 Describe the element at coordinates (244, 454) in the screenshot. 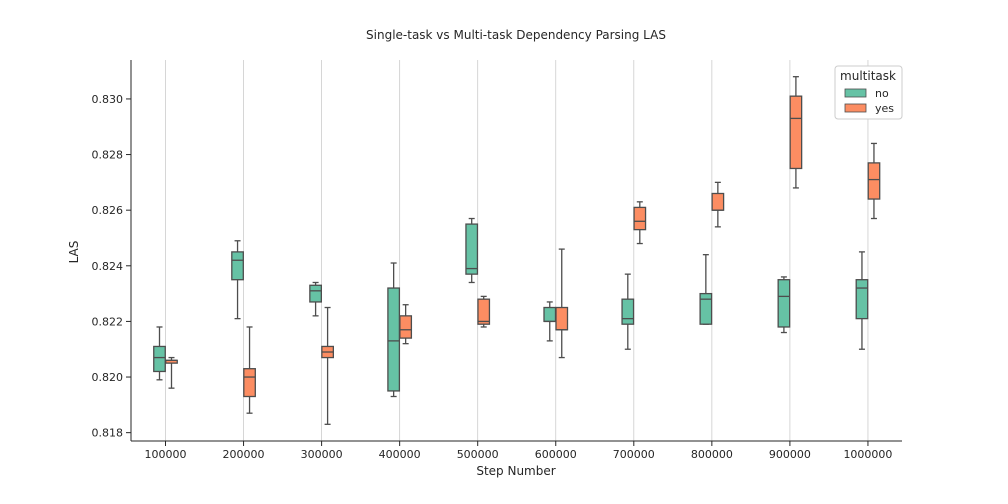

I see `x-tick-label: 200000` at that location.